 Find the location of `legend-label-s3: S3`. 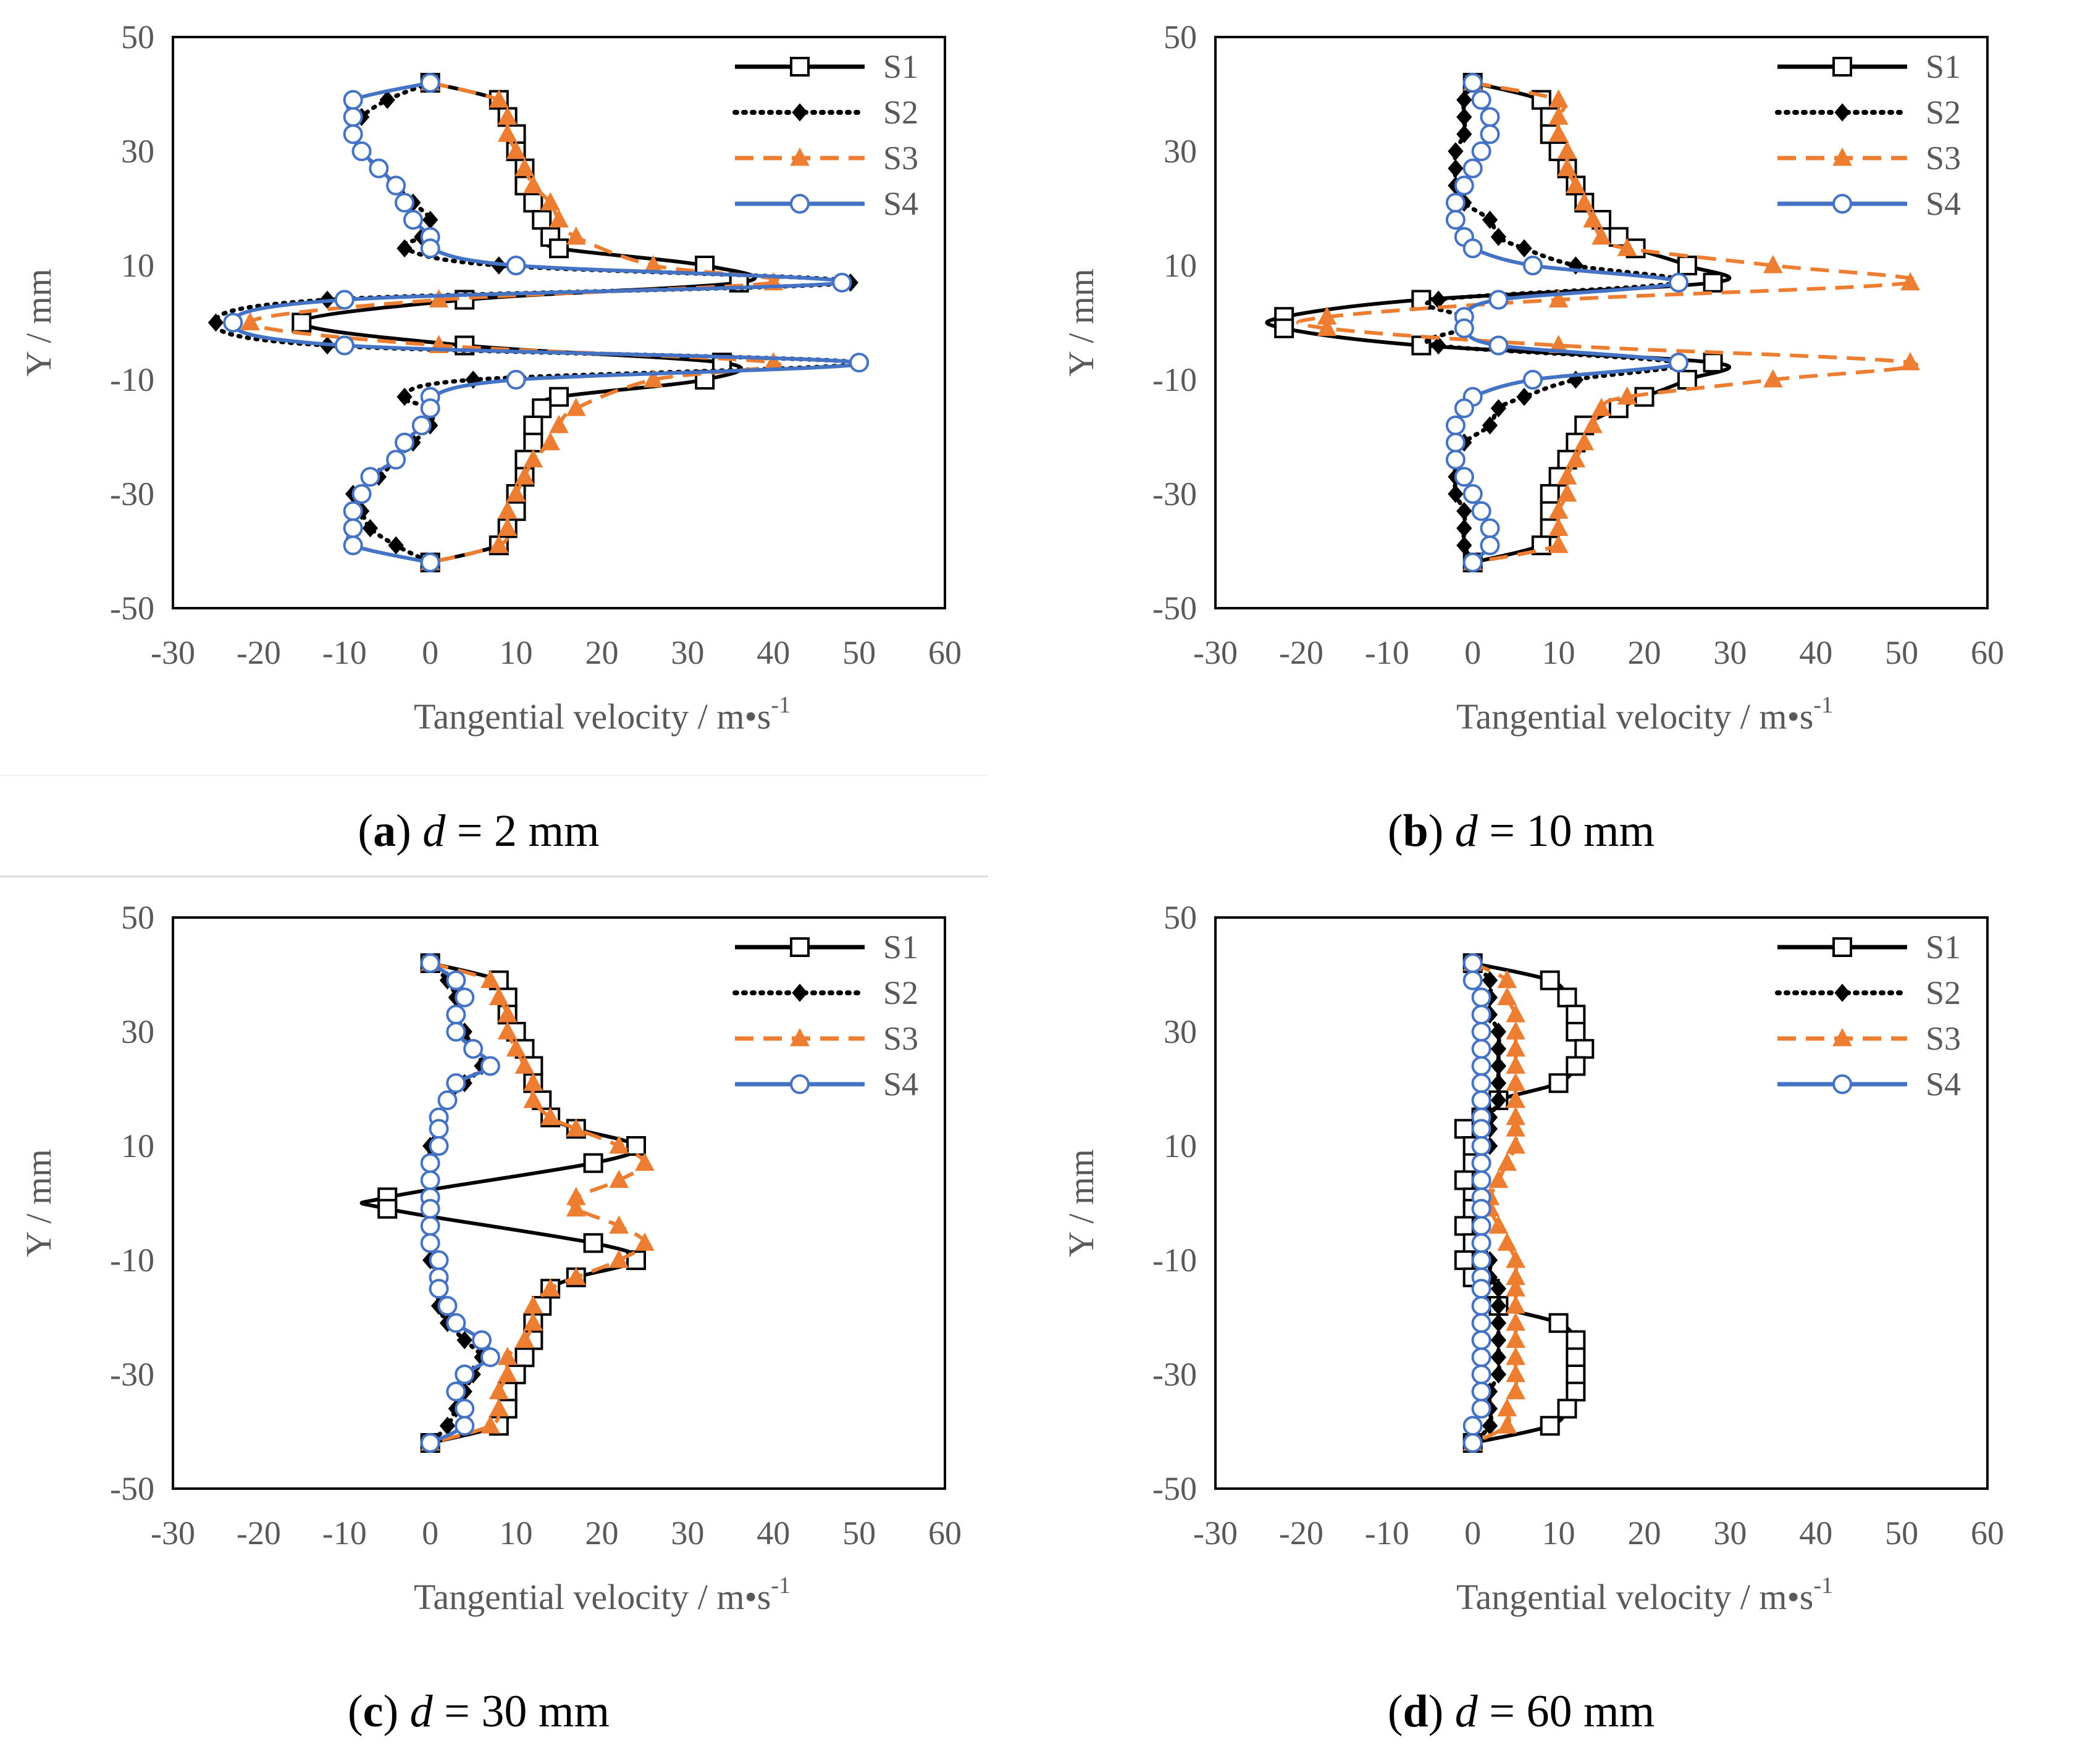

legend-label-s3: S3 is located at coordinates (1943, 158).